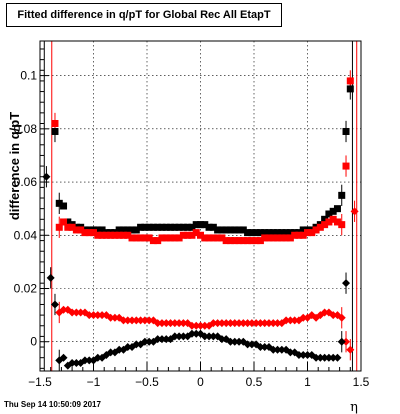 This screenshot has height=414, width=400. I want to click on x-tick-label: −1, so click(94, 382).